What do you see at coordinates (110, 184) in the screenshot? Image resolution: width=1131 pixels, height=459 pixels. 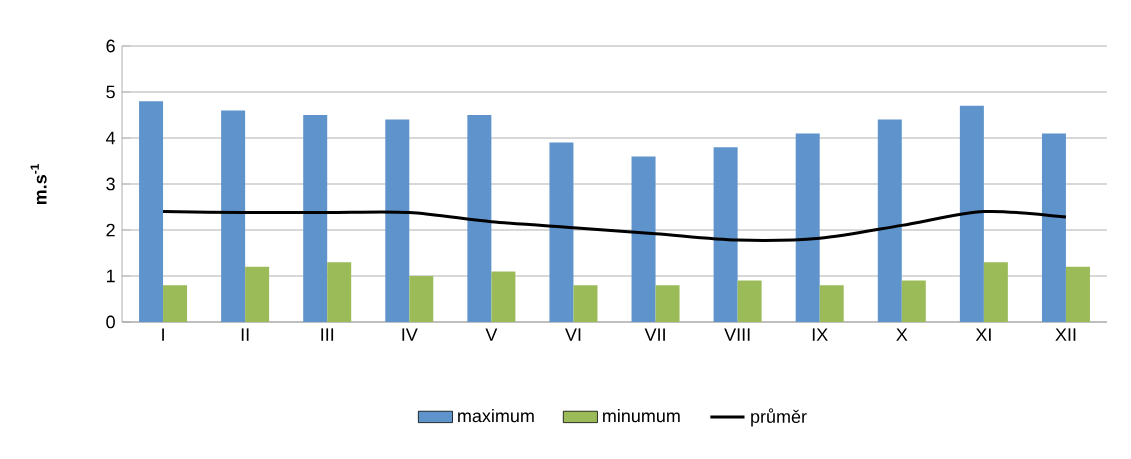 I see `y-tick-label: 3` at bounding box center [110, 184].